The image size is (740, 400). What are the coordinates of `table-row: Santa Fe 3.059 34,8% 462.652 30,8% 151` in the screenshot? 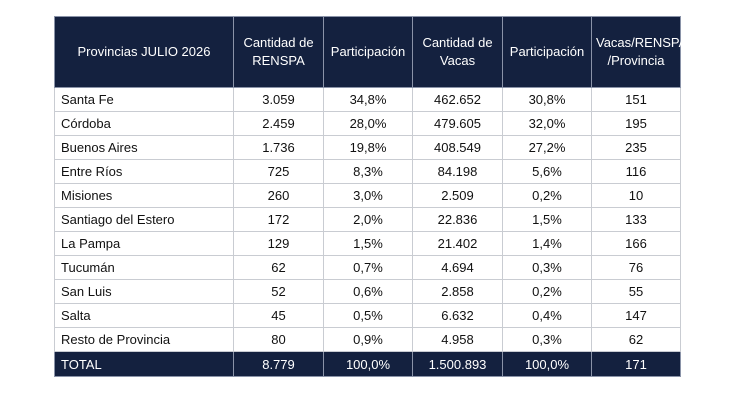 It's located at (367, 99).